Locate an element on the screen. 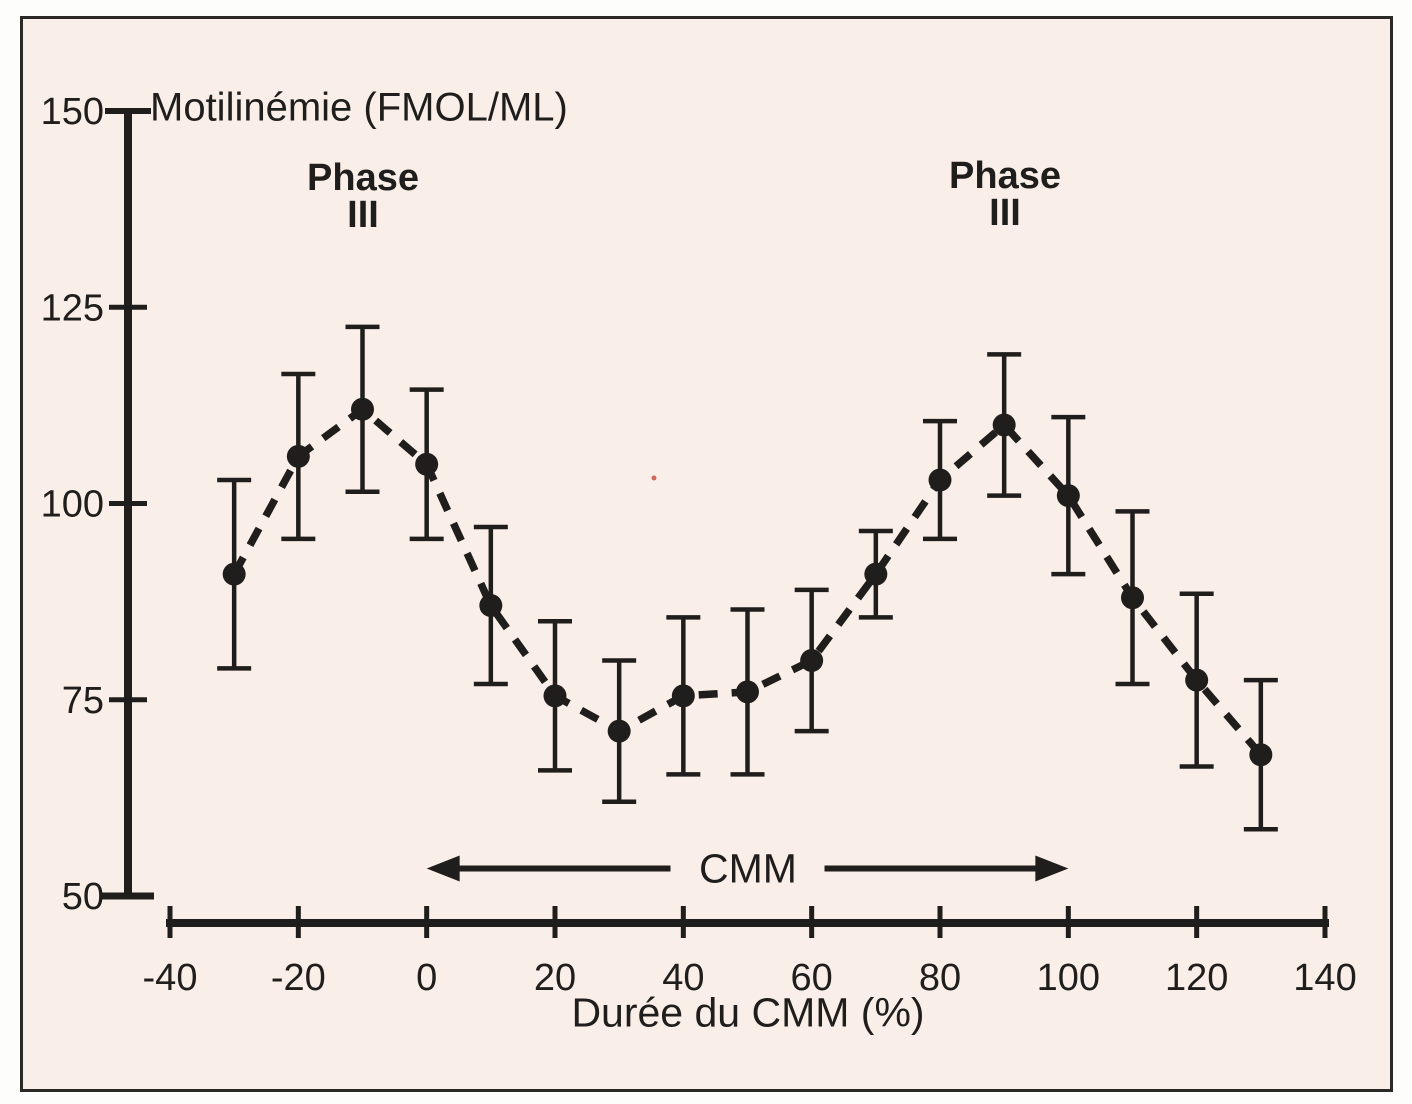  cmm-annotation-label: CMM is located at coordinates (748, 868).